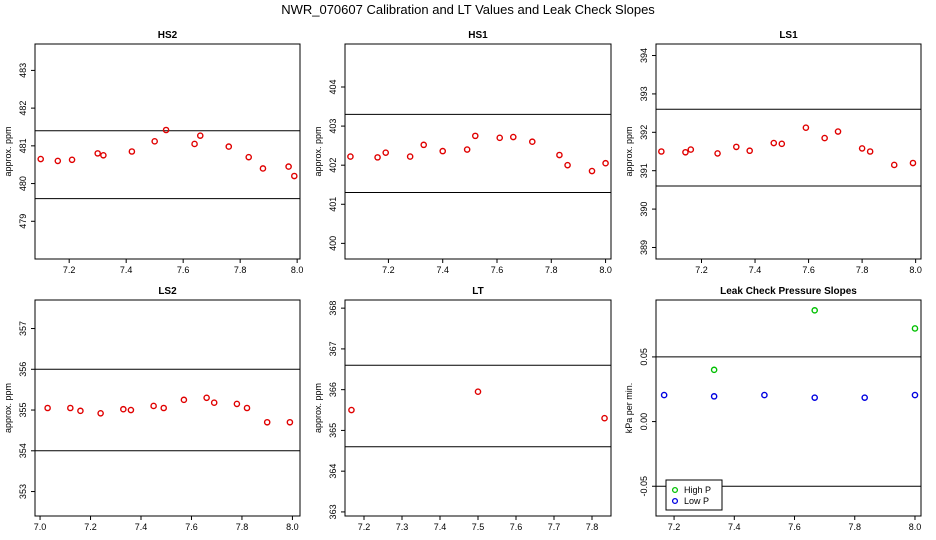 The width and height of the screenshot is (936, 540). I want to click on panel-5-x-tick-label: 7.6, so click(516, 527).